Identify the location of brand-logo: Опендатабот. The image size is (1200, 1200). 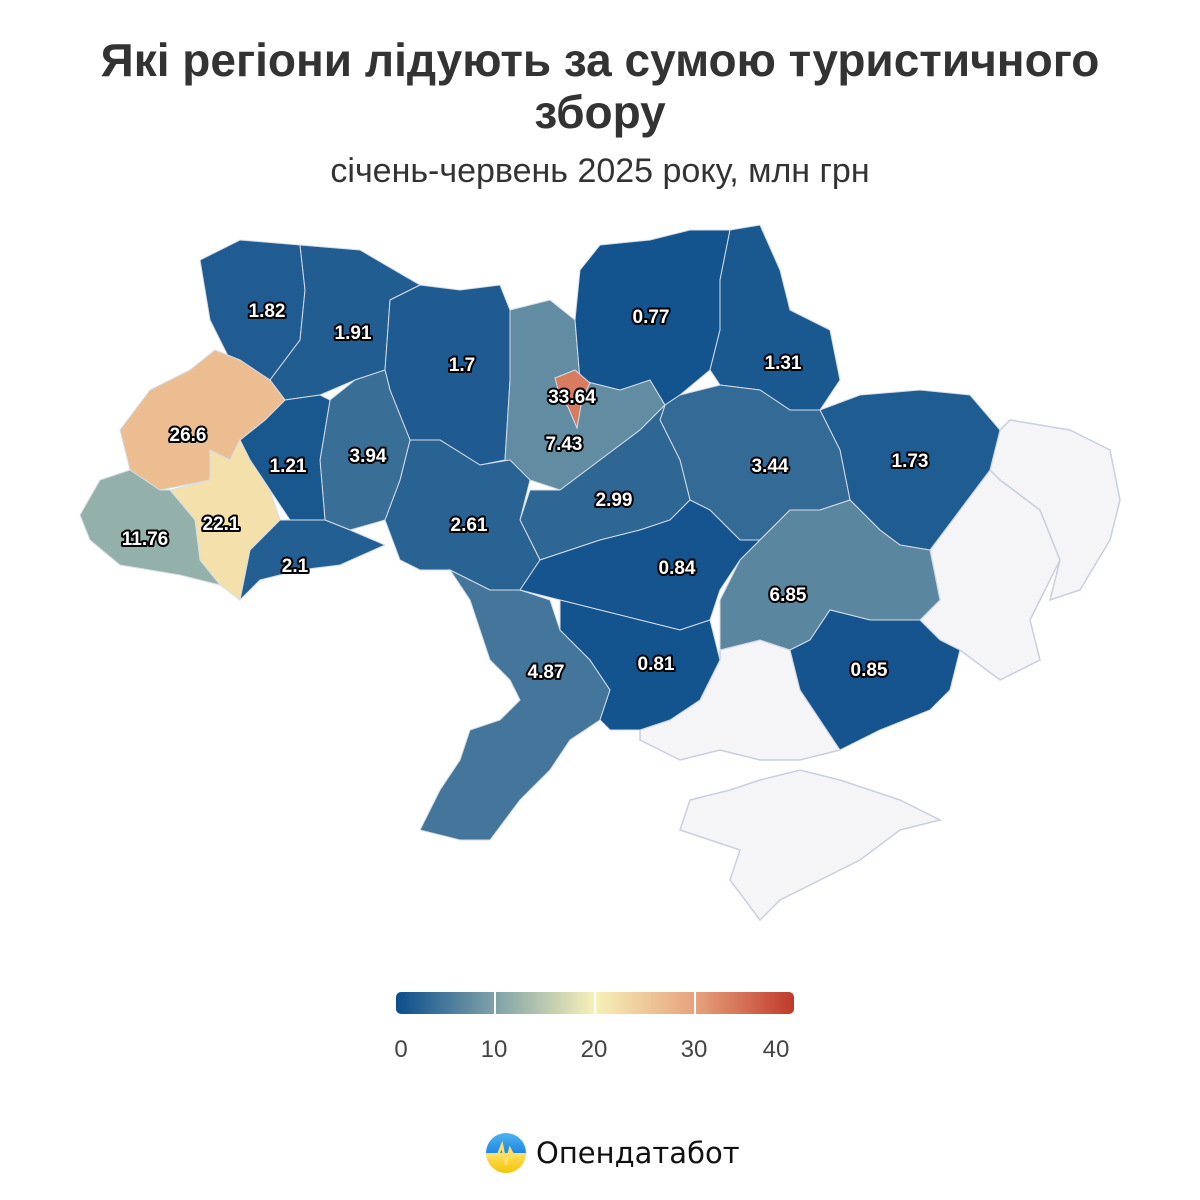
(612, 1153).